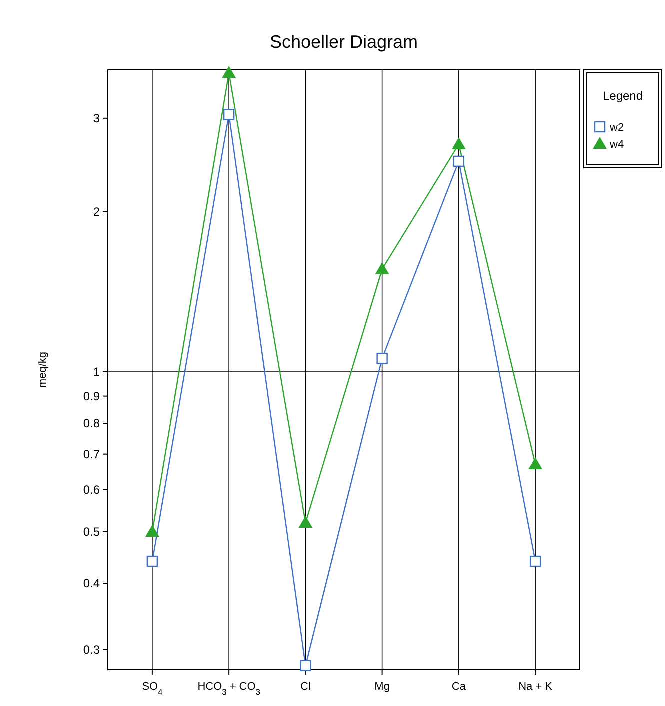 The height and width of the screenshot is (706, 665). I want to click on y-tick-label: 0.7, so click(91, 455).